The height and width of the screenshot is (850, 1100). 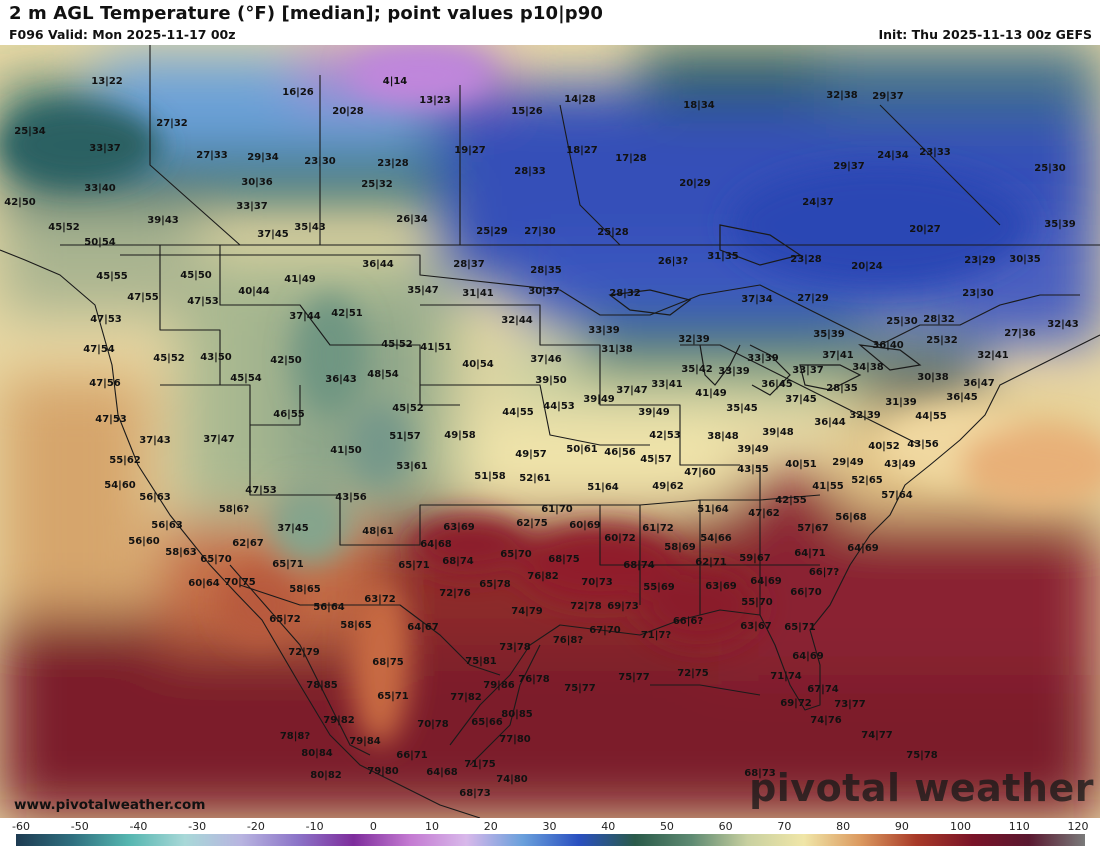 What do you see at coordinates (105, 148) in the screenshot?
I see `point-value-label: 33|37` at bounding box center [105, 148].